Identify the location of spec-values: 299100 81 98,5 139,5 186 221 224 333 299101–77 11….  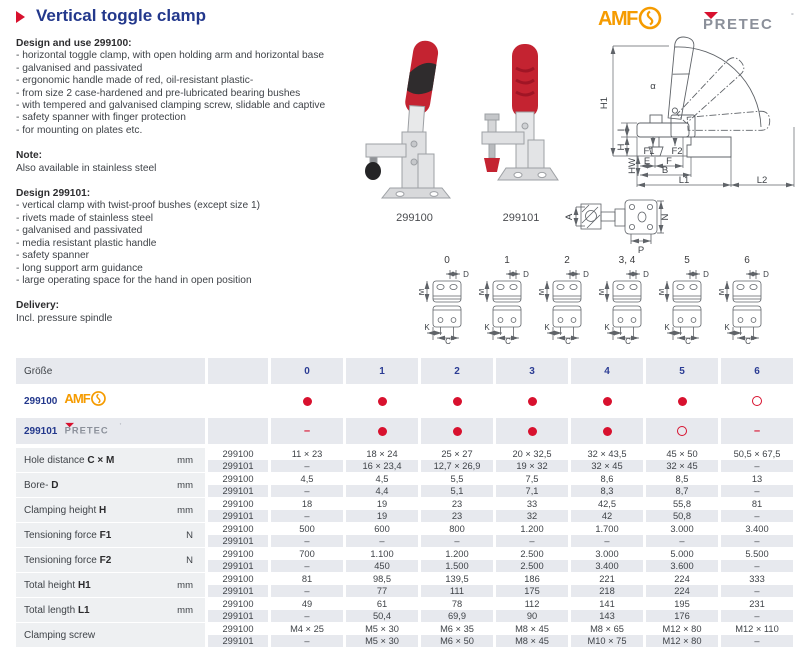
(502, 585).